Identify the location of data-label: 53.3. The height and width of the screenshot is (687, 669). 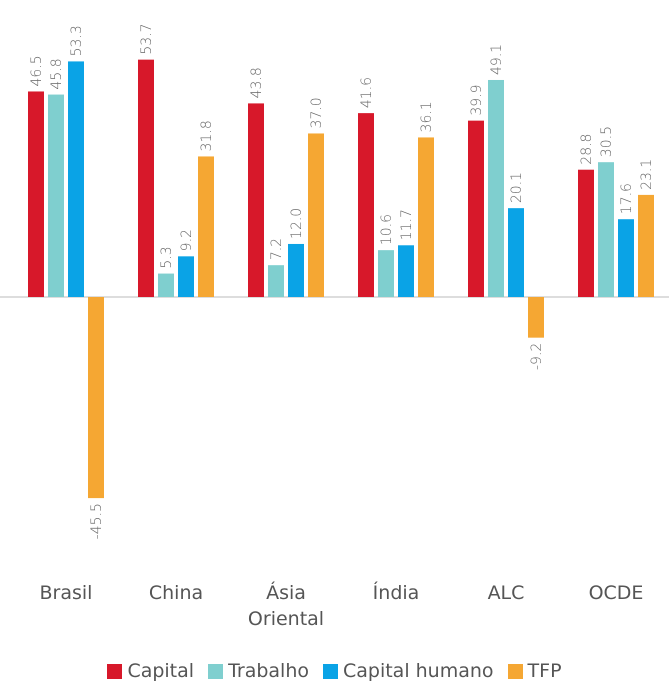
(77, 40).